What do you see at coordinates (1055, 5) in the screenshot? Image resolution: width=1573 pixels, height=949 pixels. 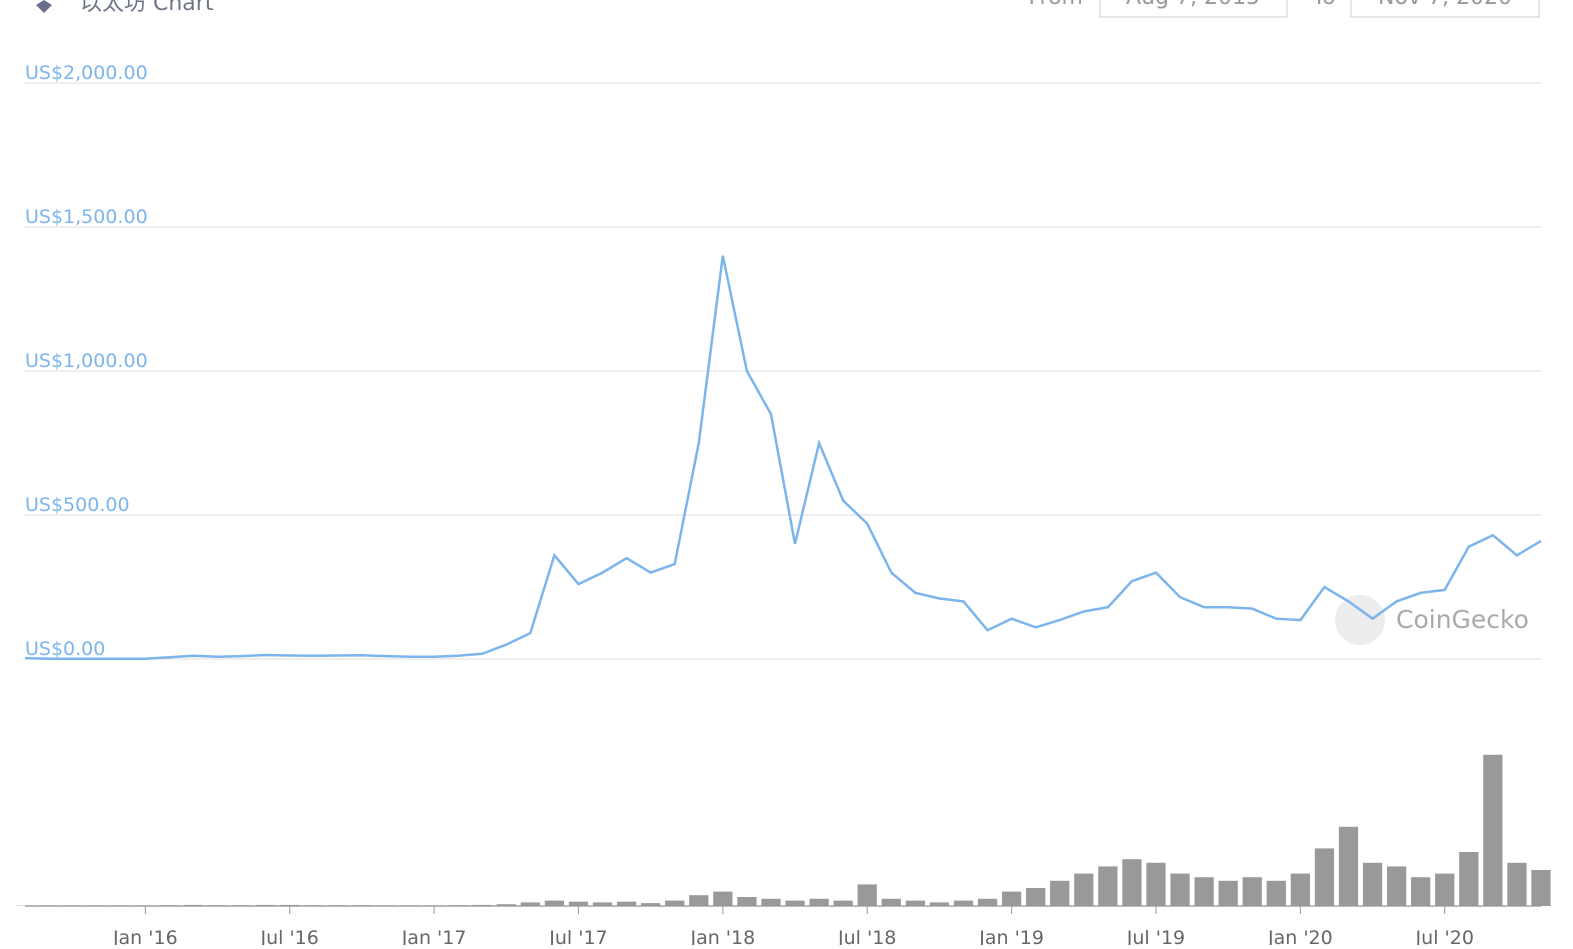 I see `from-label: From` at bounding box center [1055, 5].